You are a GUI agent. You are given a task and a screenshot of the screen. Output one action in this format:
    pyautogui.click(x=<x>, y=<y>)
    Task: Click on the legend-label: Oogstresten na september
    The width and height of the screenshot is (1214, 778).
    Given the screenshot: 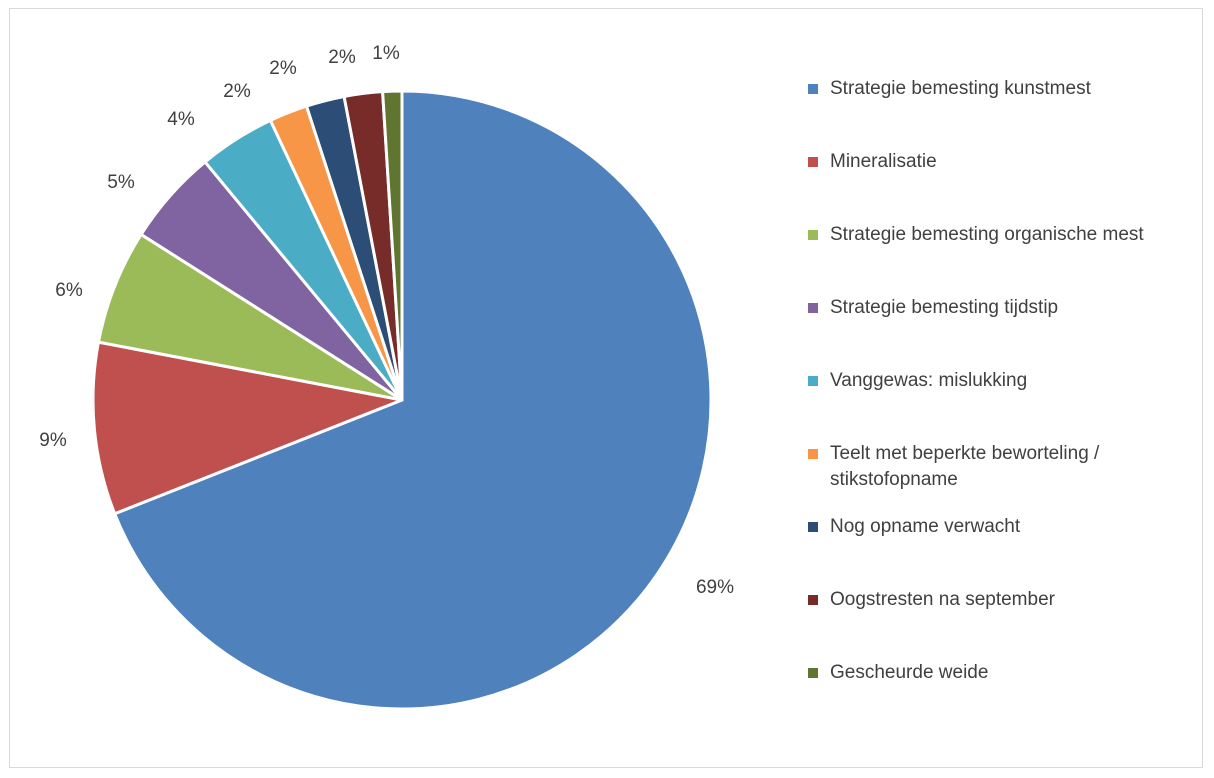 What is the action you would take?
    pyautogui.click(x=942, y=599)
    